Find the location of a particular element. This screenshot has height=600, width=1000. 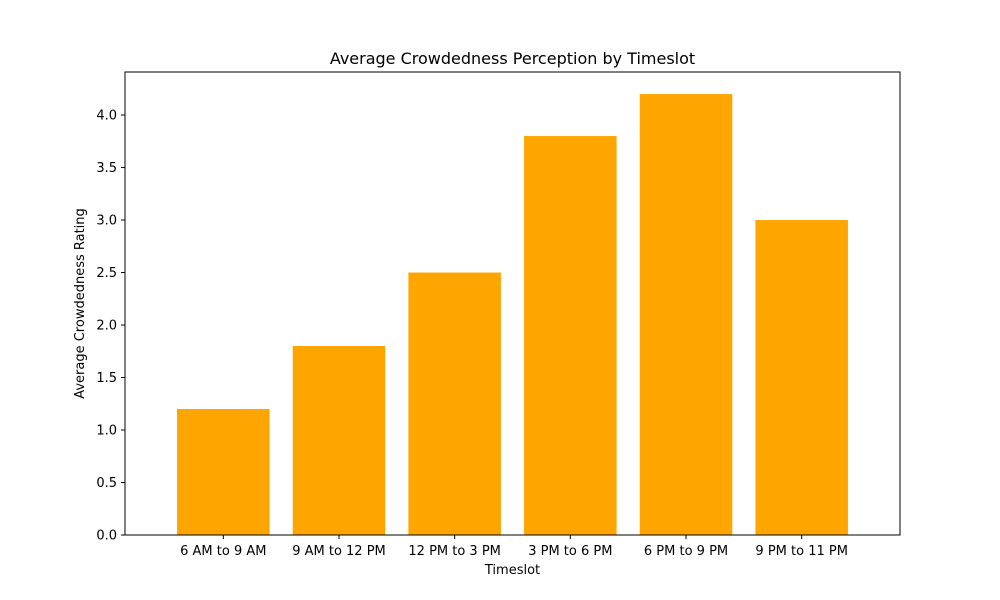

y-axis-label: Average Crowdedness Rating is located at coordinates (80, 303).